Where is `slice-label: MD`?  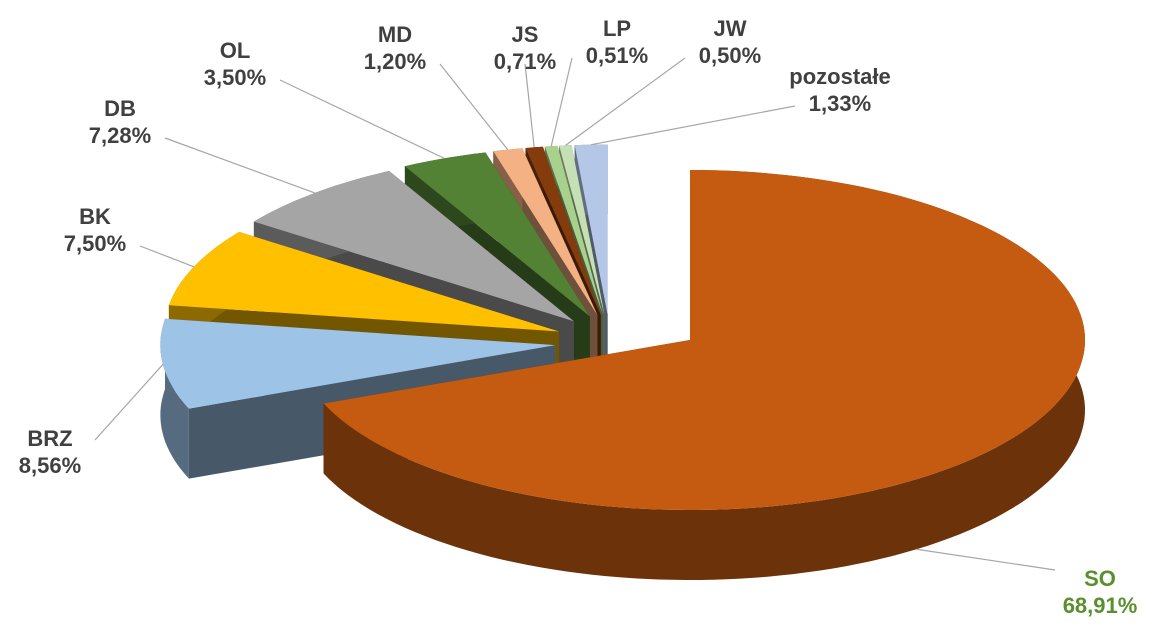
slice-label: MD is located at coordinates (395, 34).